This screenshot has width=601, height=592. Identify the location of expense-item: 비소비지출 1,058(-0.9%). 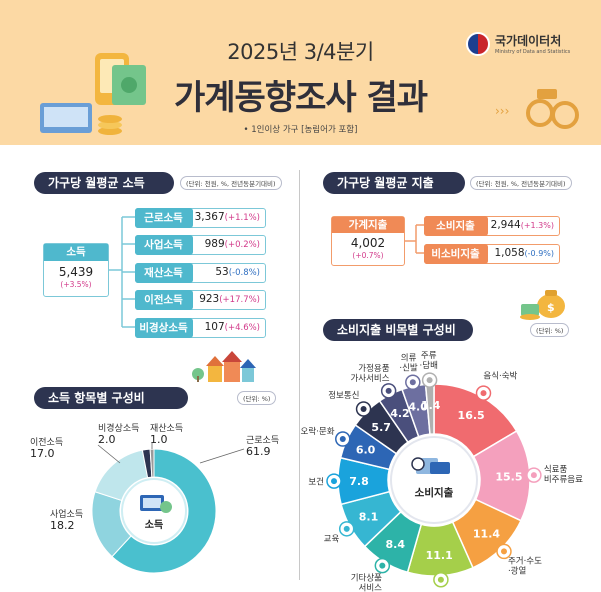
(491, 253).